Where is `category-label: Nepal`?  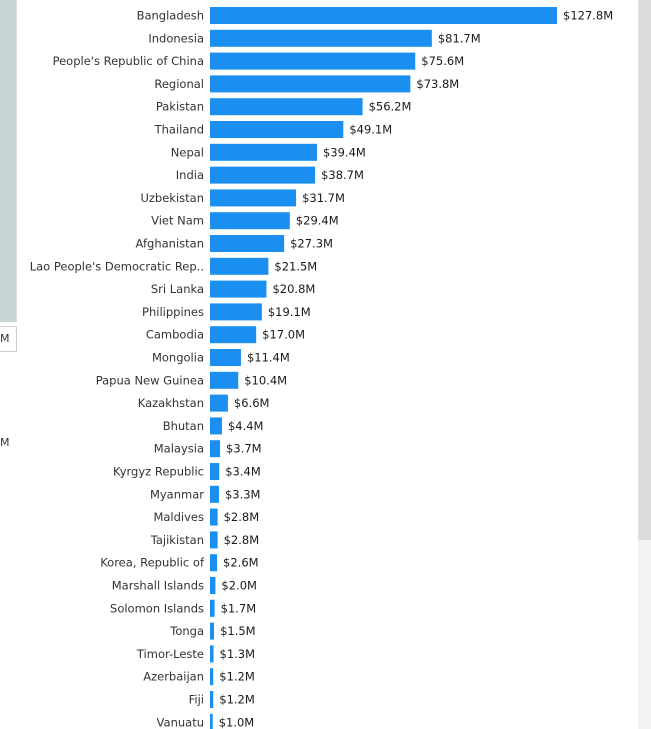
category-label: Nepal is located at coordinates (187, 152).